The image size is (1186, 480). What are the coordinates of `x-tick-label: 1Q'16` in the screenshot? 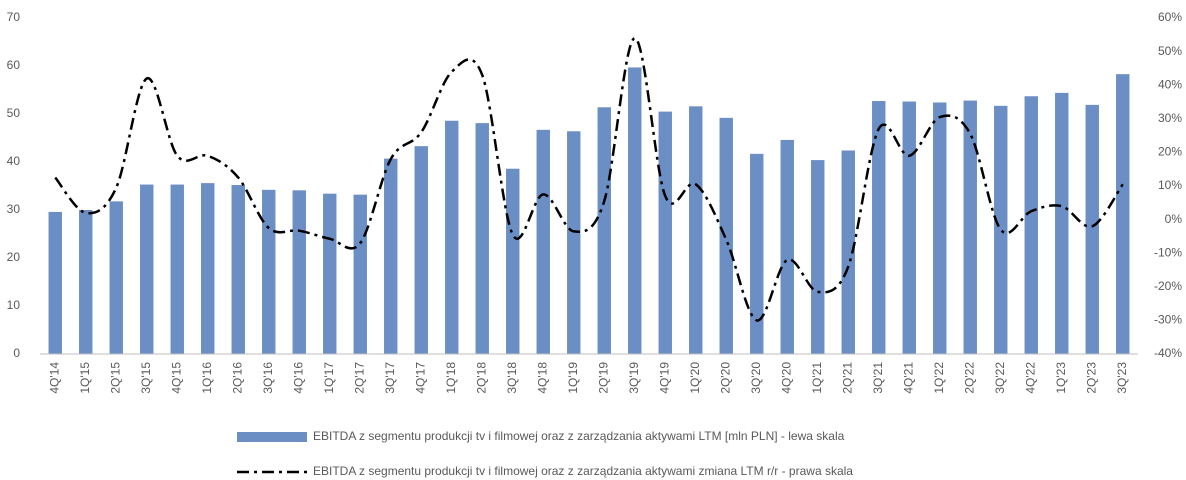 It's located at (207, 378).